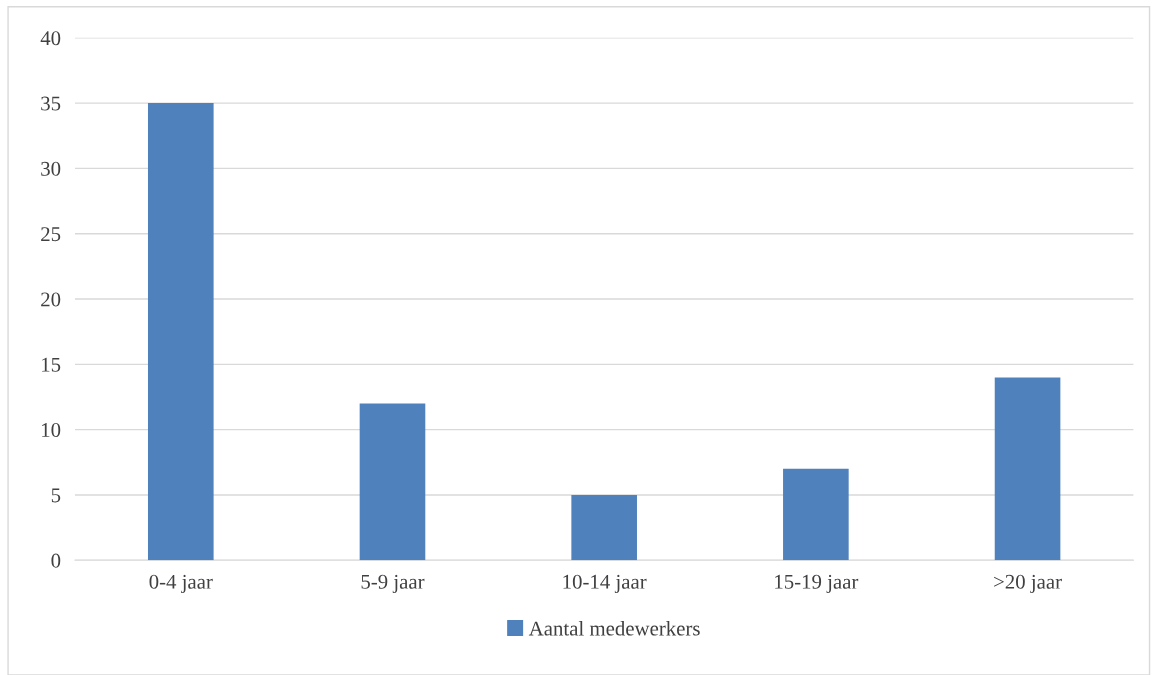 This screenshot has height=675, width=1153. I want to click on y-tick-label: 15, so click(51, 364).